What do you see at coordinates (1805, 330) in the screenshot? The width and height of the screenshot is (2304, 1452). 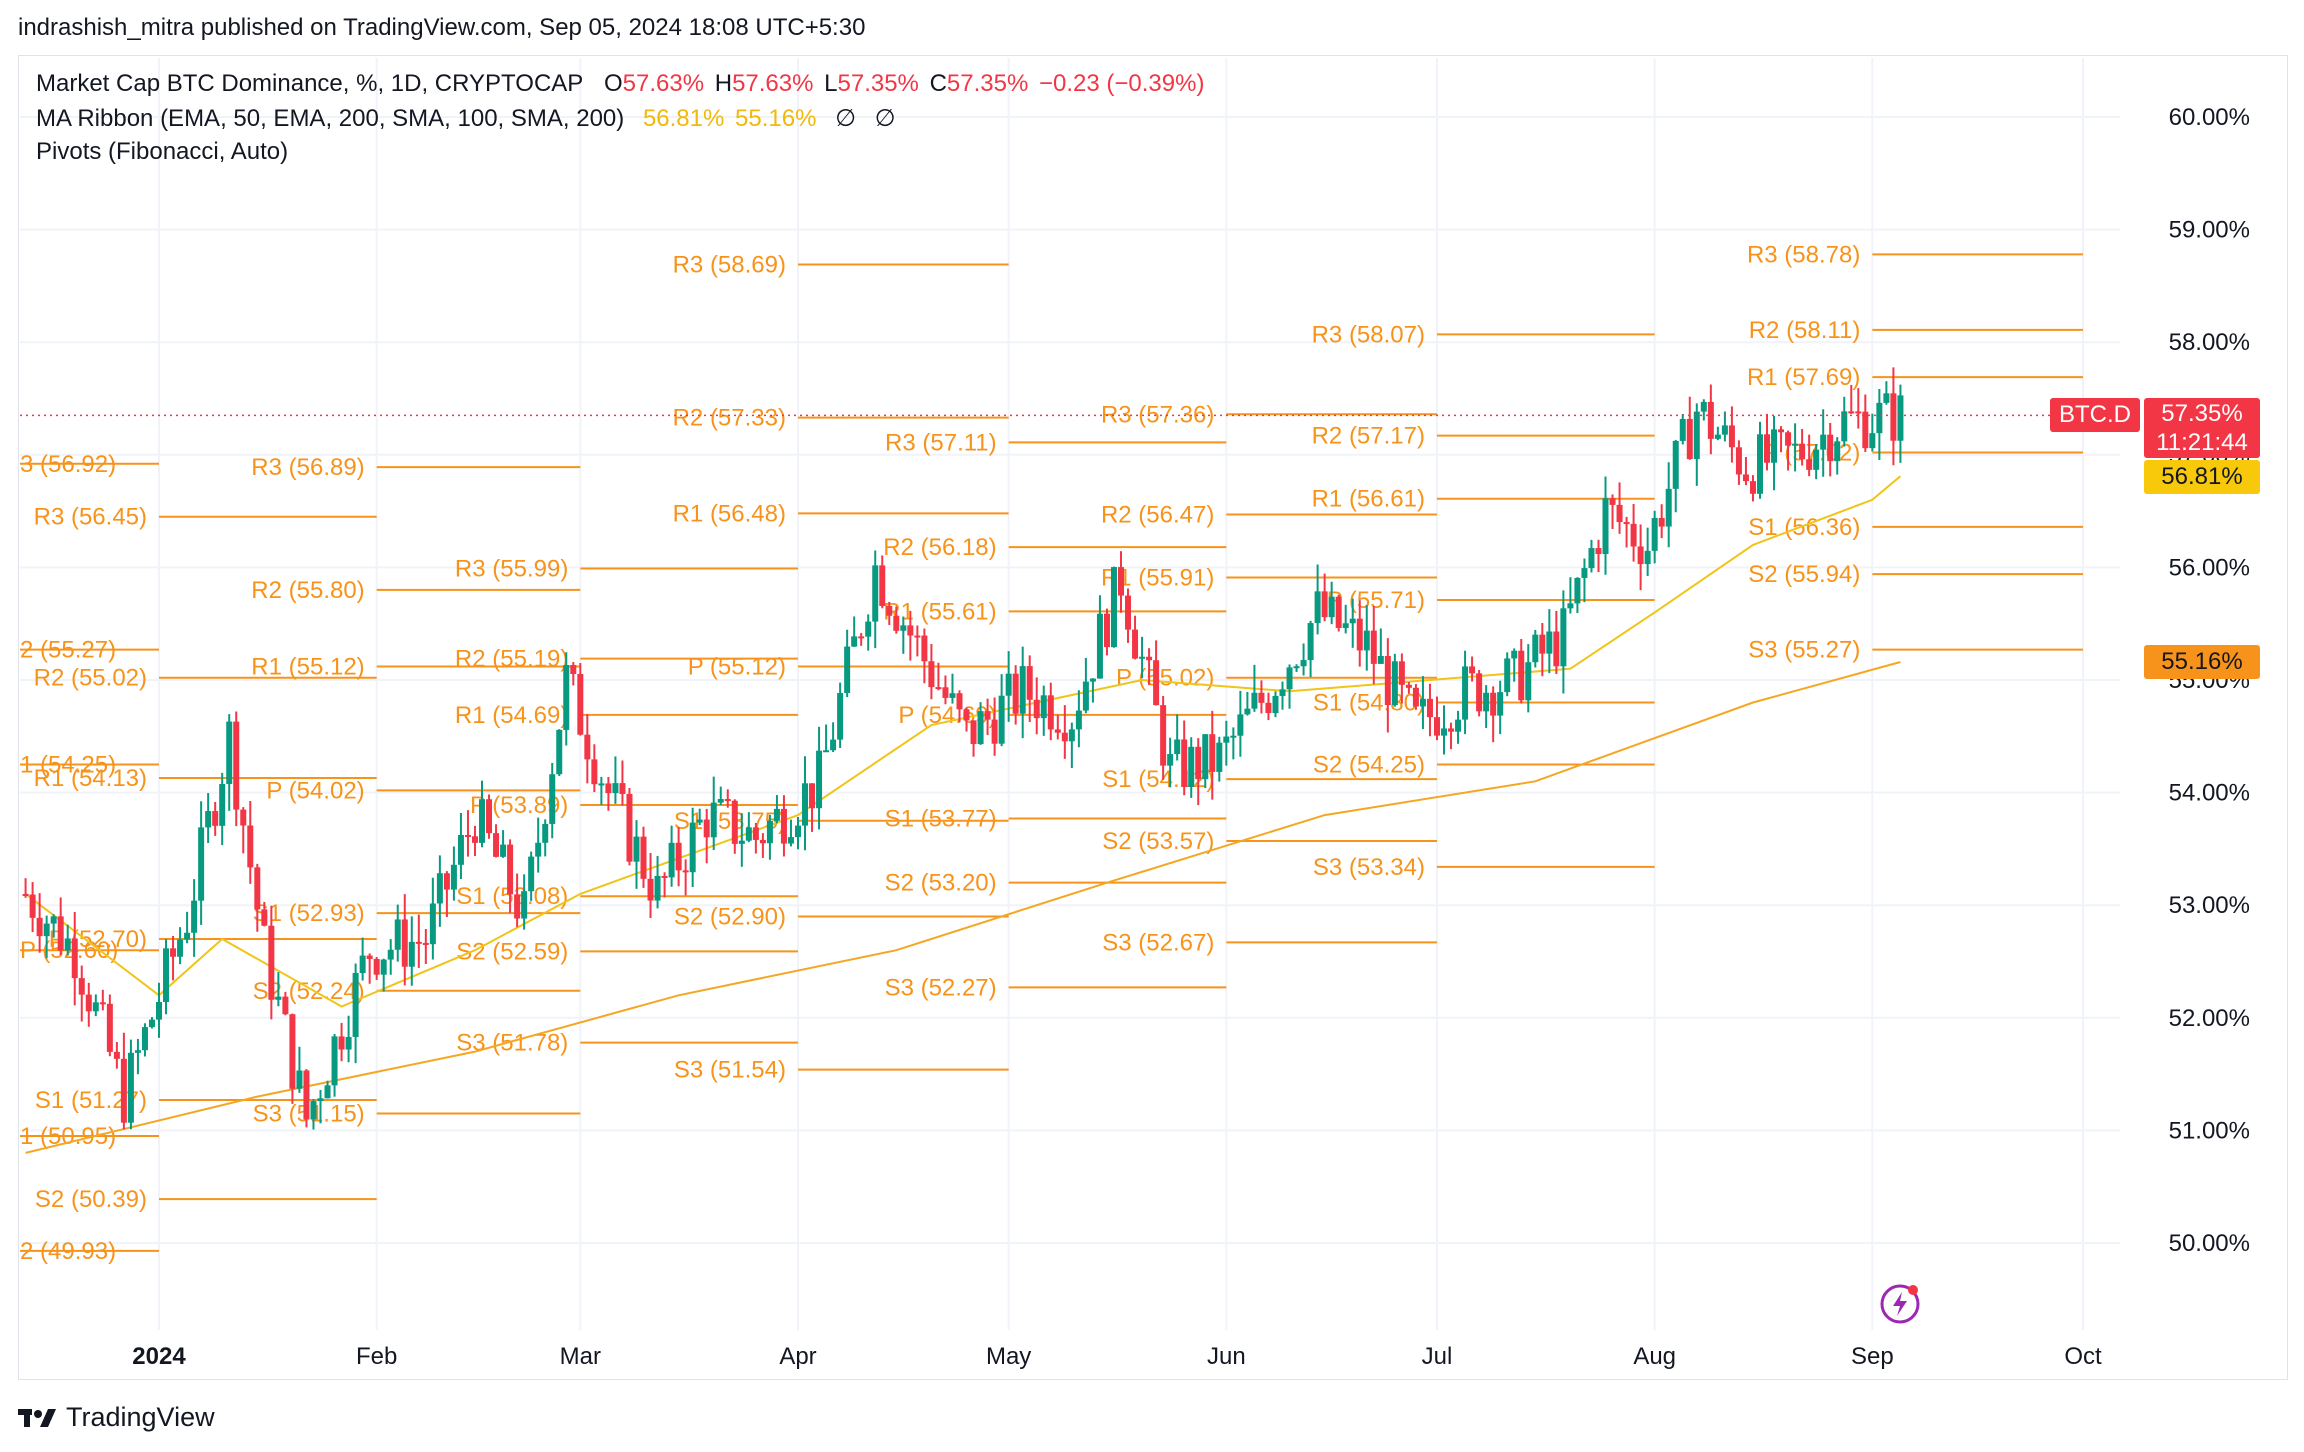 I see `pivot-label: R2 (58.11)` at bounding box center [1805, 330].